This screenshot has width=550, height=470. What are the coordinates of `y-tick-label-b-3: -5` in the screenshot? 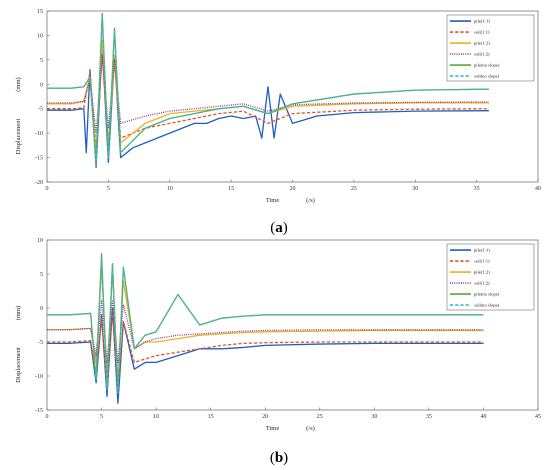 It's located at (40, 343).